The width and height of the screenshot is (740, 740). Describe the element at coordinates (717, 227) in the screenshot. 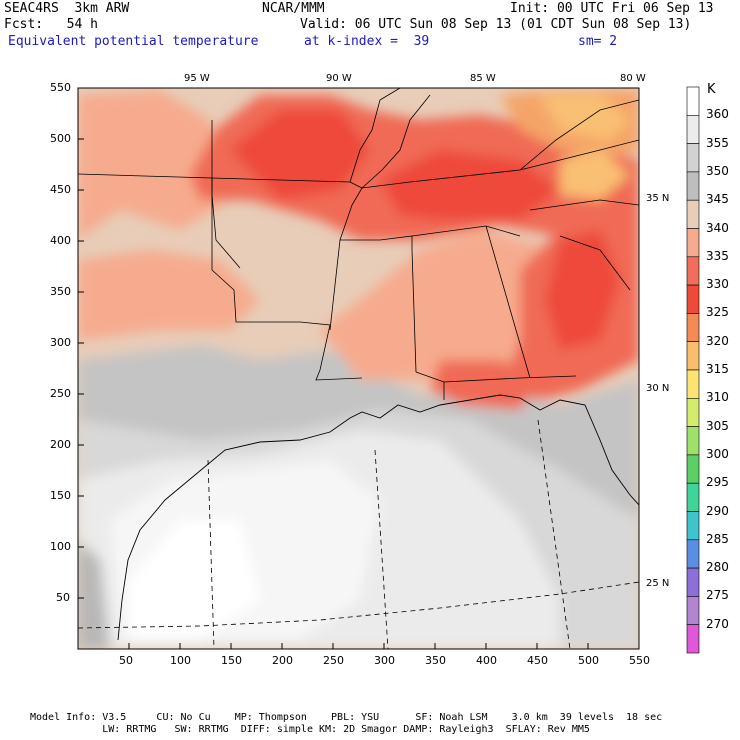

I see `legend-level: 340` at that location.